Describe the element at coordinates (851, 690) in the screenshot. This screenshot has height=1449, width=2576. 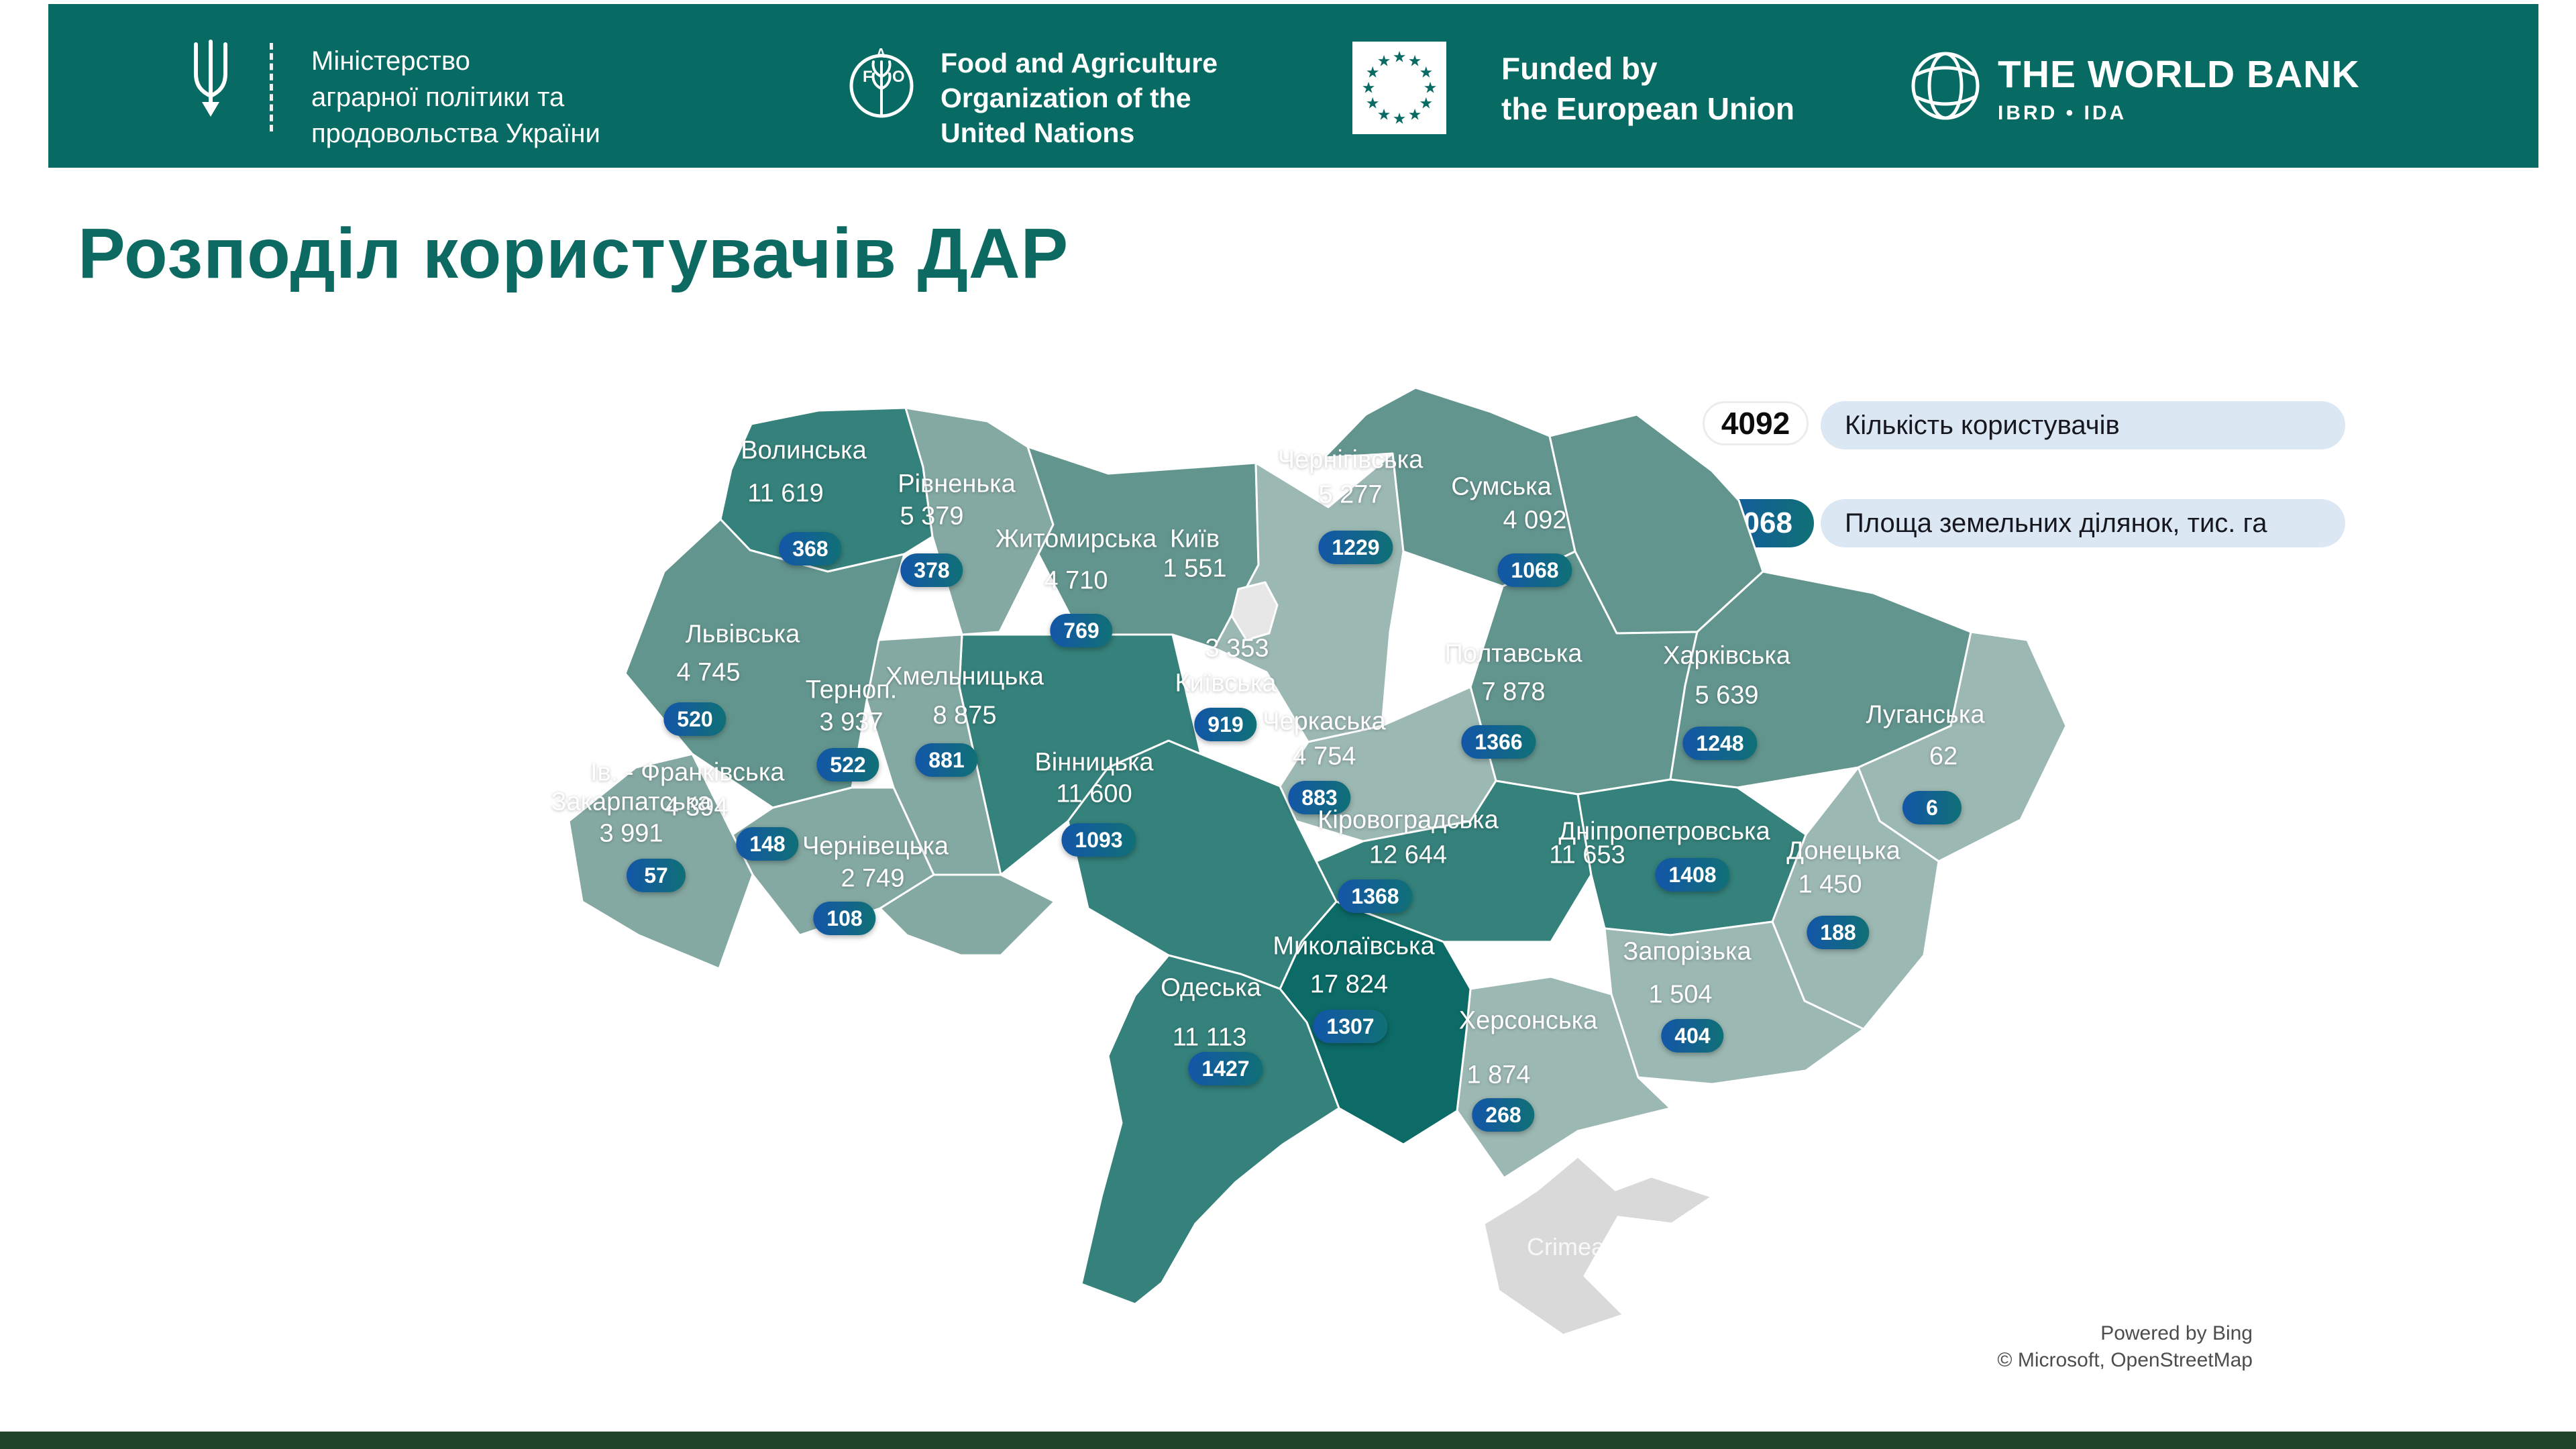
I see `region-label-ternopilska: Терноп.` at that location.